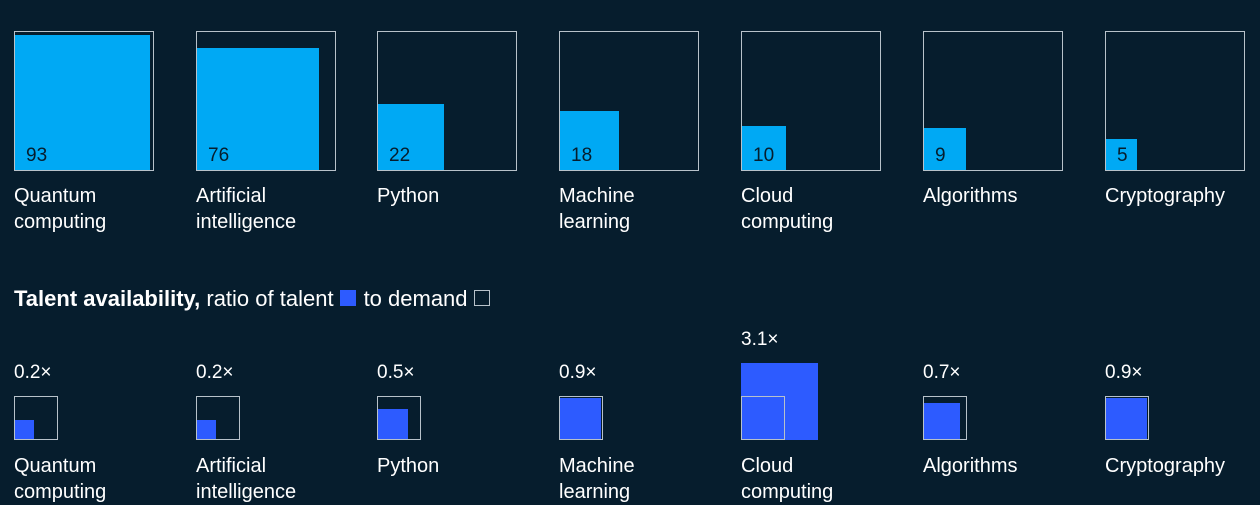 The image size is (1260, 505). I want to click on demand-box-quantum-computing, so click(84, 101).